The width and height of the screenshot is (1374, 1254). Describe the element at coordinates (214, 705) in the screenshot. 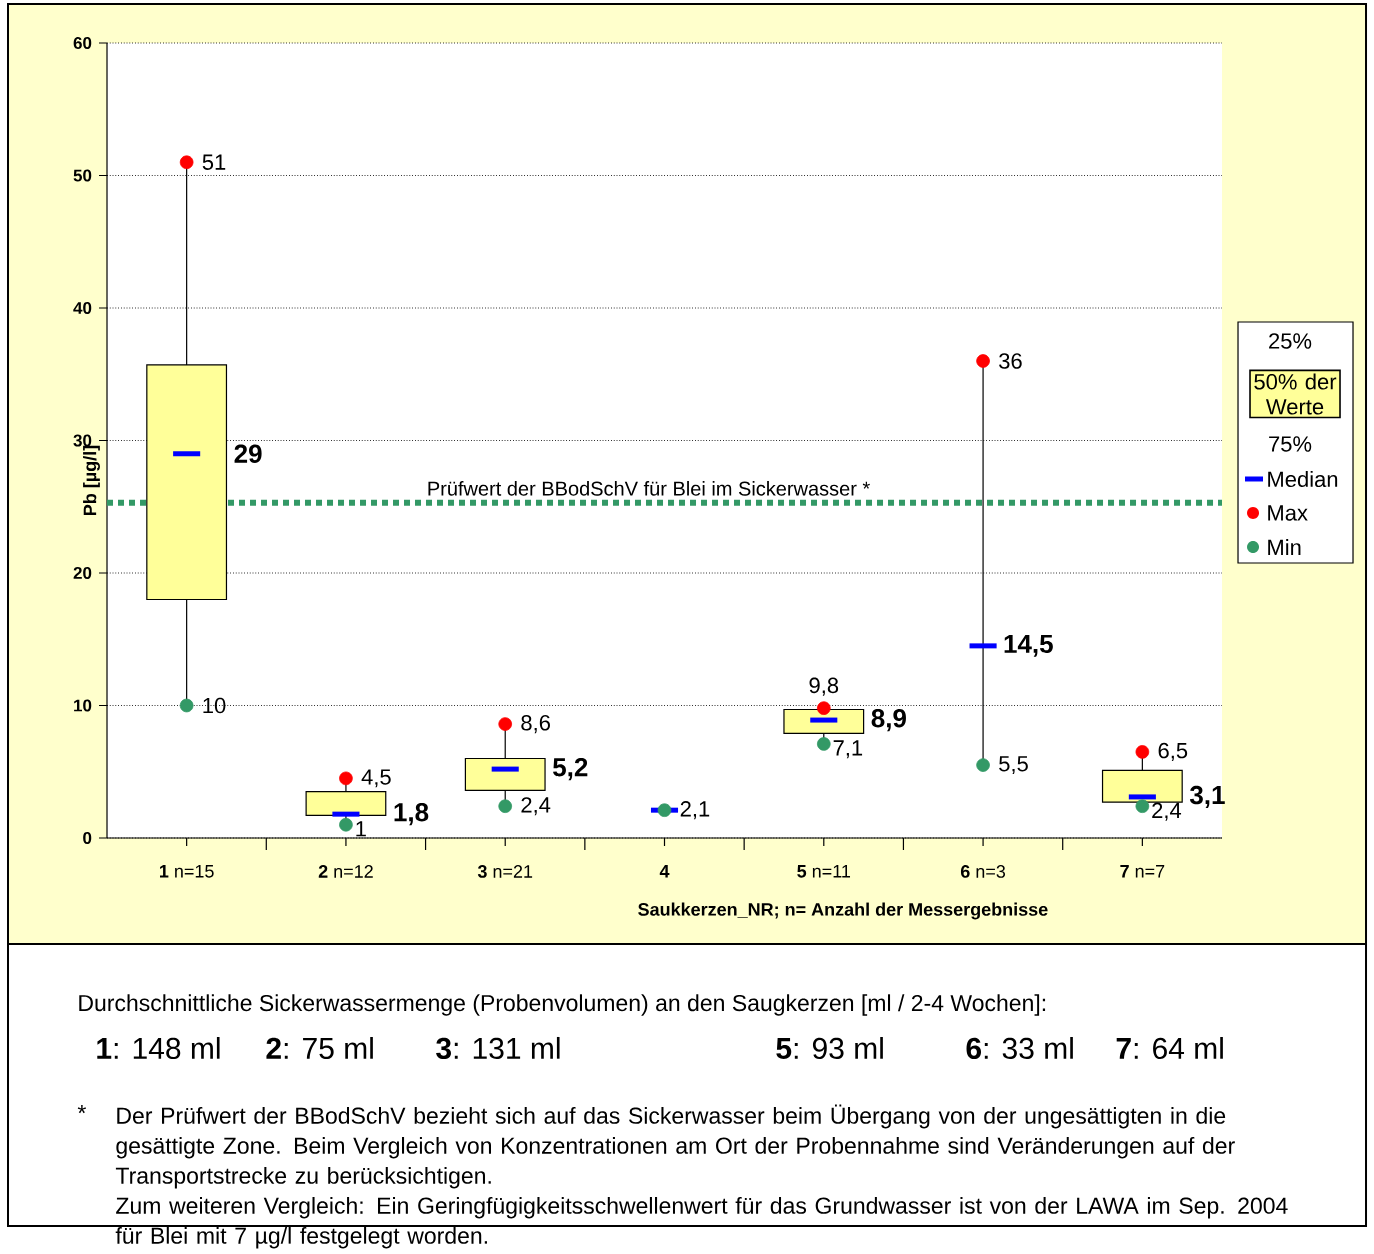

I see `annotation: 10` at that location.